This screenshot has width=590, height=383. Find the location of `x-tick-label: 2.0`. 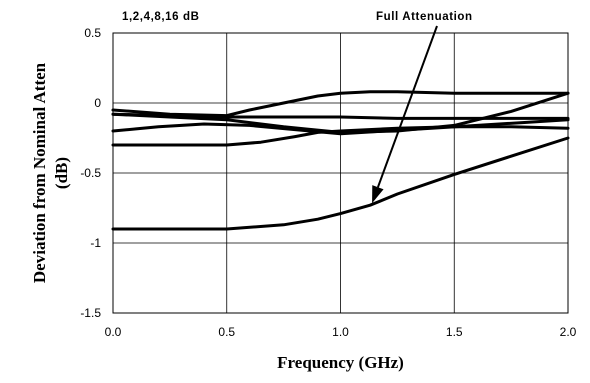

x-tick-label: 2.0 is located at coordinates (568, 332).